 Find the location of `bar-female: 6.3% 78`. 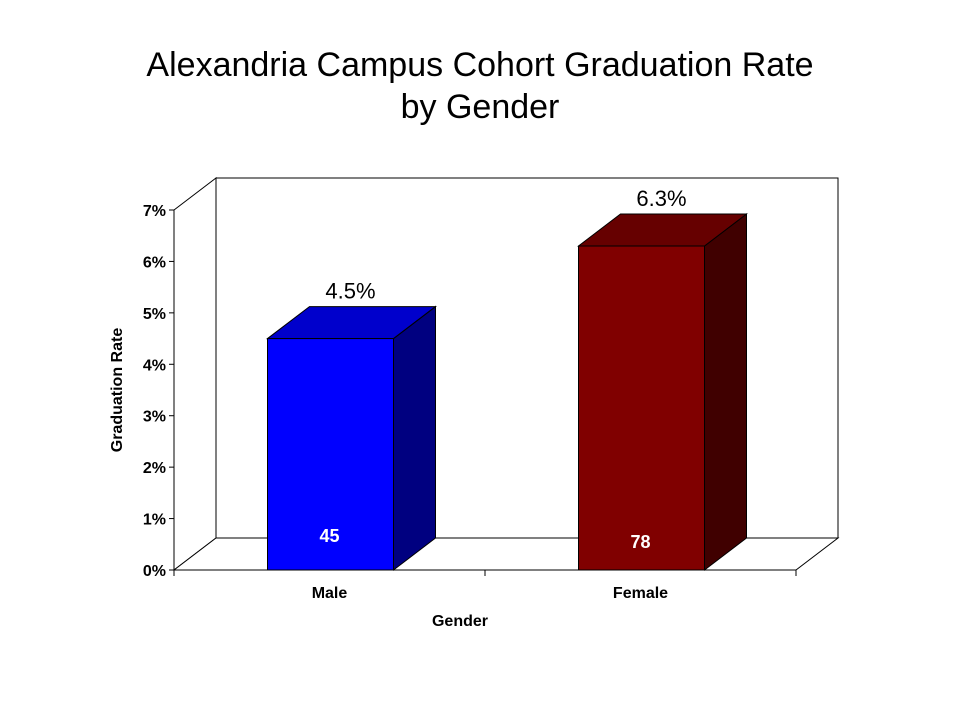

bar-female: 6.3% 78 is located at coordinates (662, 379).